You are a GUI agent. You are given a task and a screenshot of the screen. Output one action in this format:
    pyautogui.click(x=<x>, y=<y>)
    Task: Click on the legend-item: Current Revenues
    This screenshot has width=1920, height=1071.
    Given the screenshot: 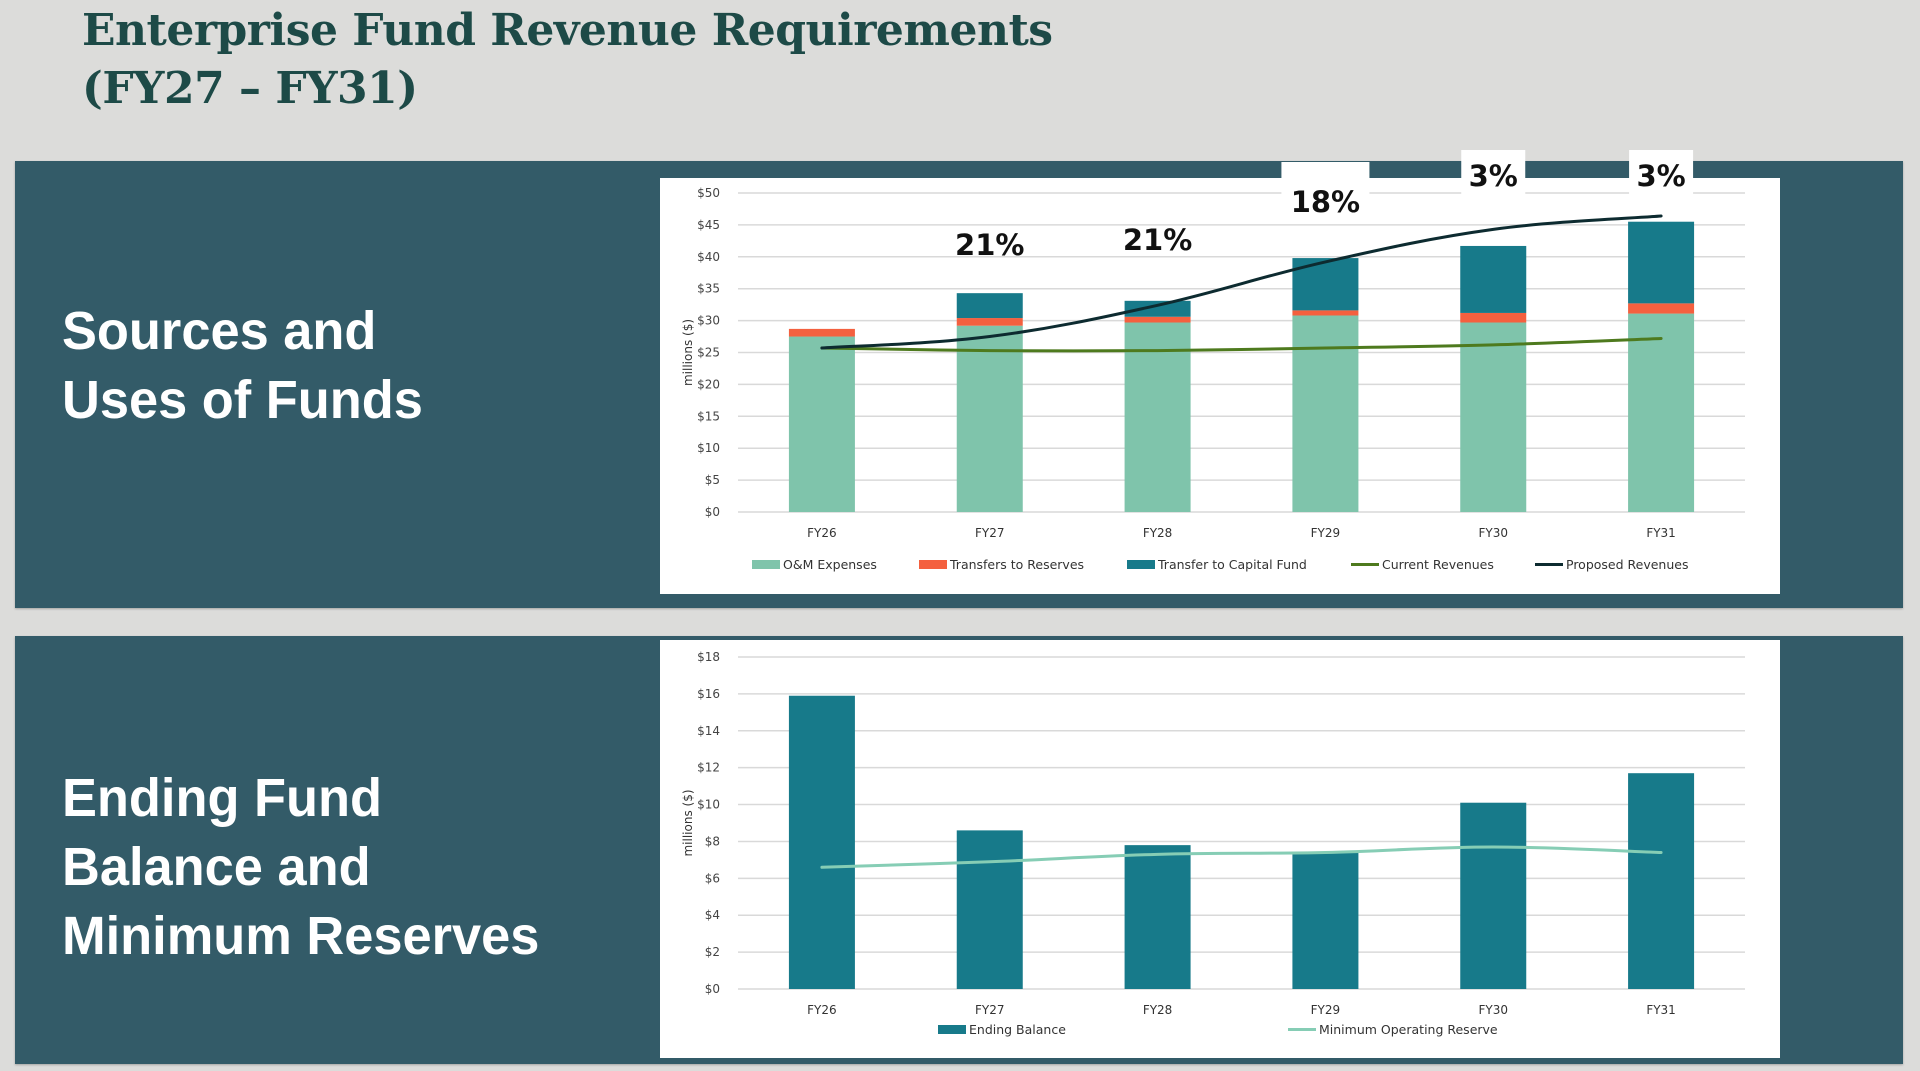 What is the action you would take?
    pyautogui.click(x=1422, y=564)
    